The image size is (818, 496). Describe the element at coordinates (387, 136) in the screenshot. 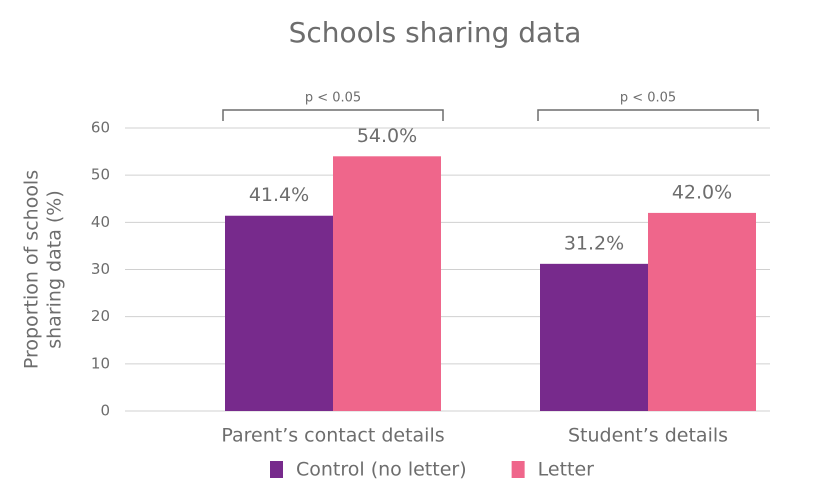

I see `value-label: 54.0%` at that location.